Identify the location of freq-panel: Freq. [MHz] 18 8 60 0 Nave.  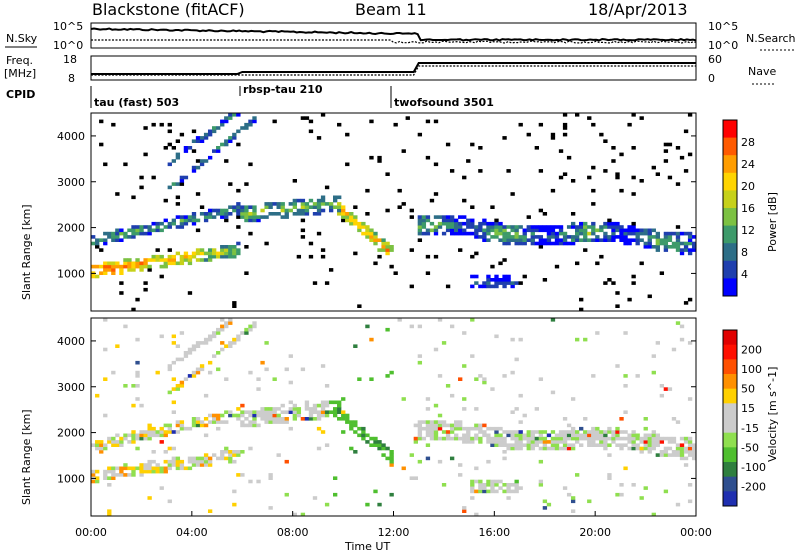
(390, 69).